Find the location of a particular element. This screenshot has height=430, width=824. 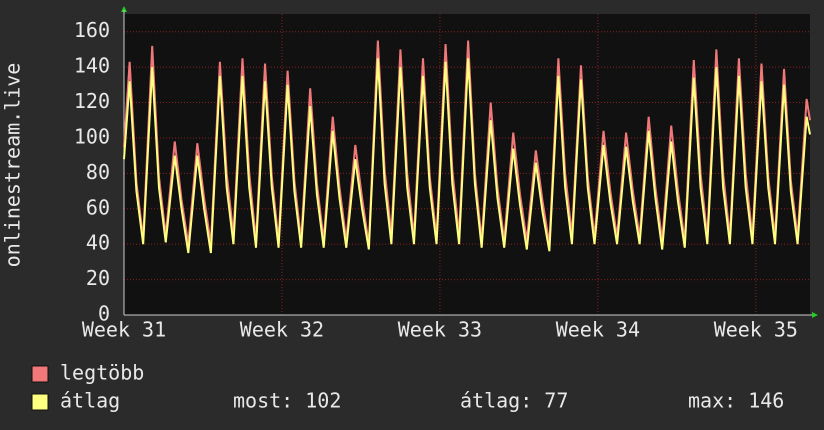

stat: max: 146 is located at coordinates (736, 401).